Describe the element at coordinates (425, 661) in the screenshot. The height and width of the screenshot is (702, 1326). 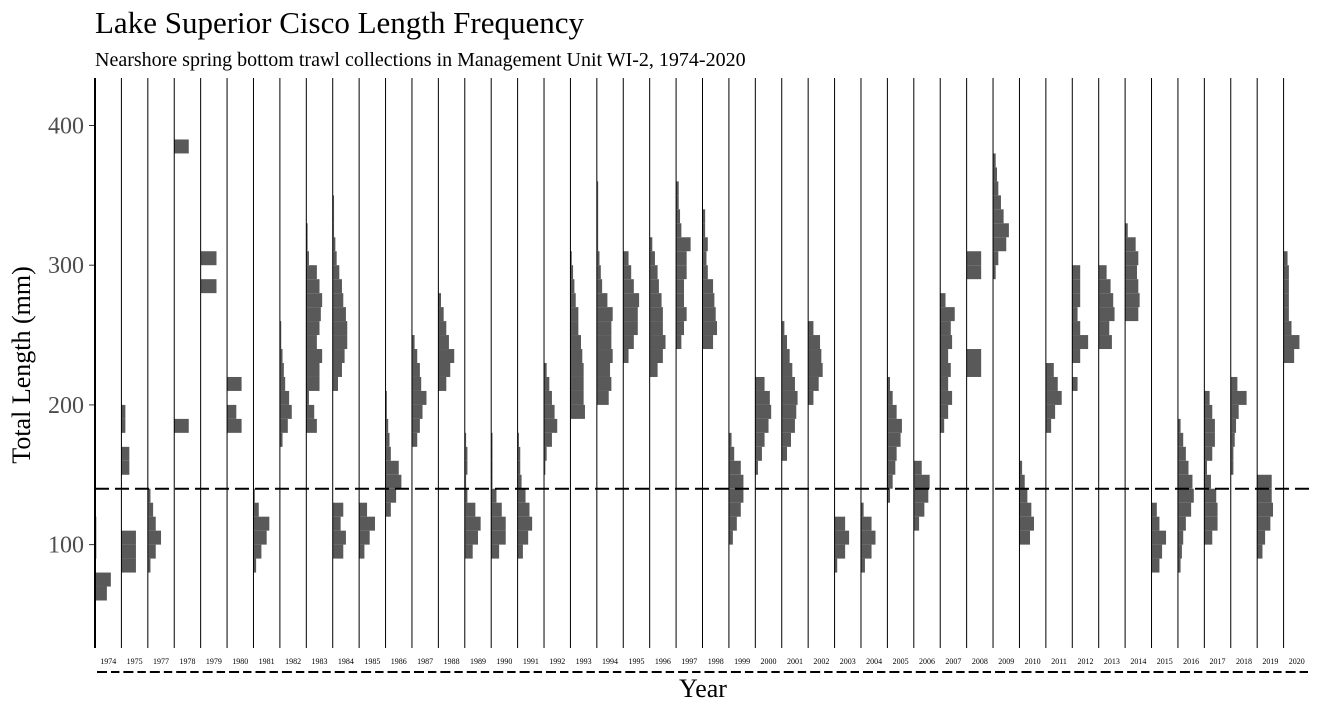
I see `panel-label: 1987` at that location.